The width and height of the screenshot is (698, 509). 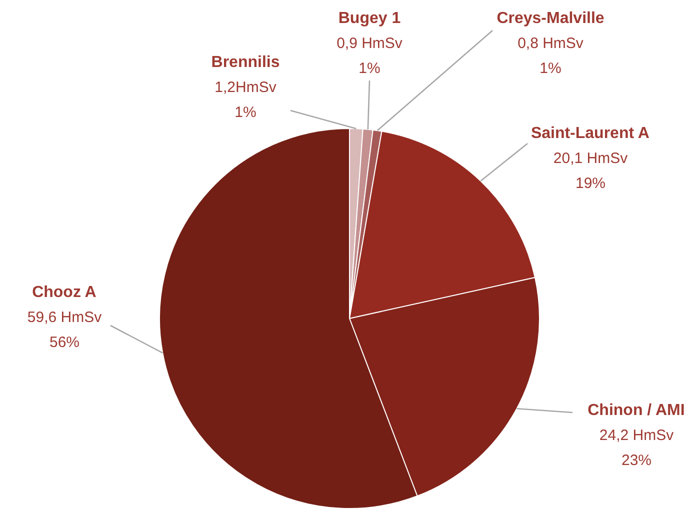 What do you see at coordinates (64, 330) in the screenshot?
I see `data-label: 59,6 HmSv 56%` at bounding box center [64, 330].